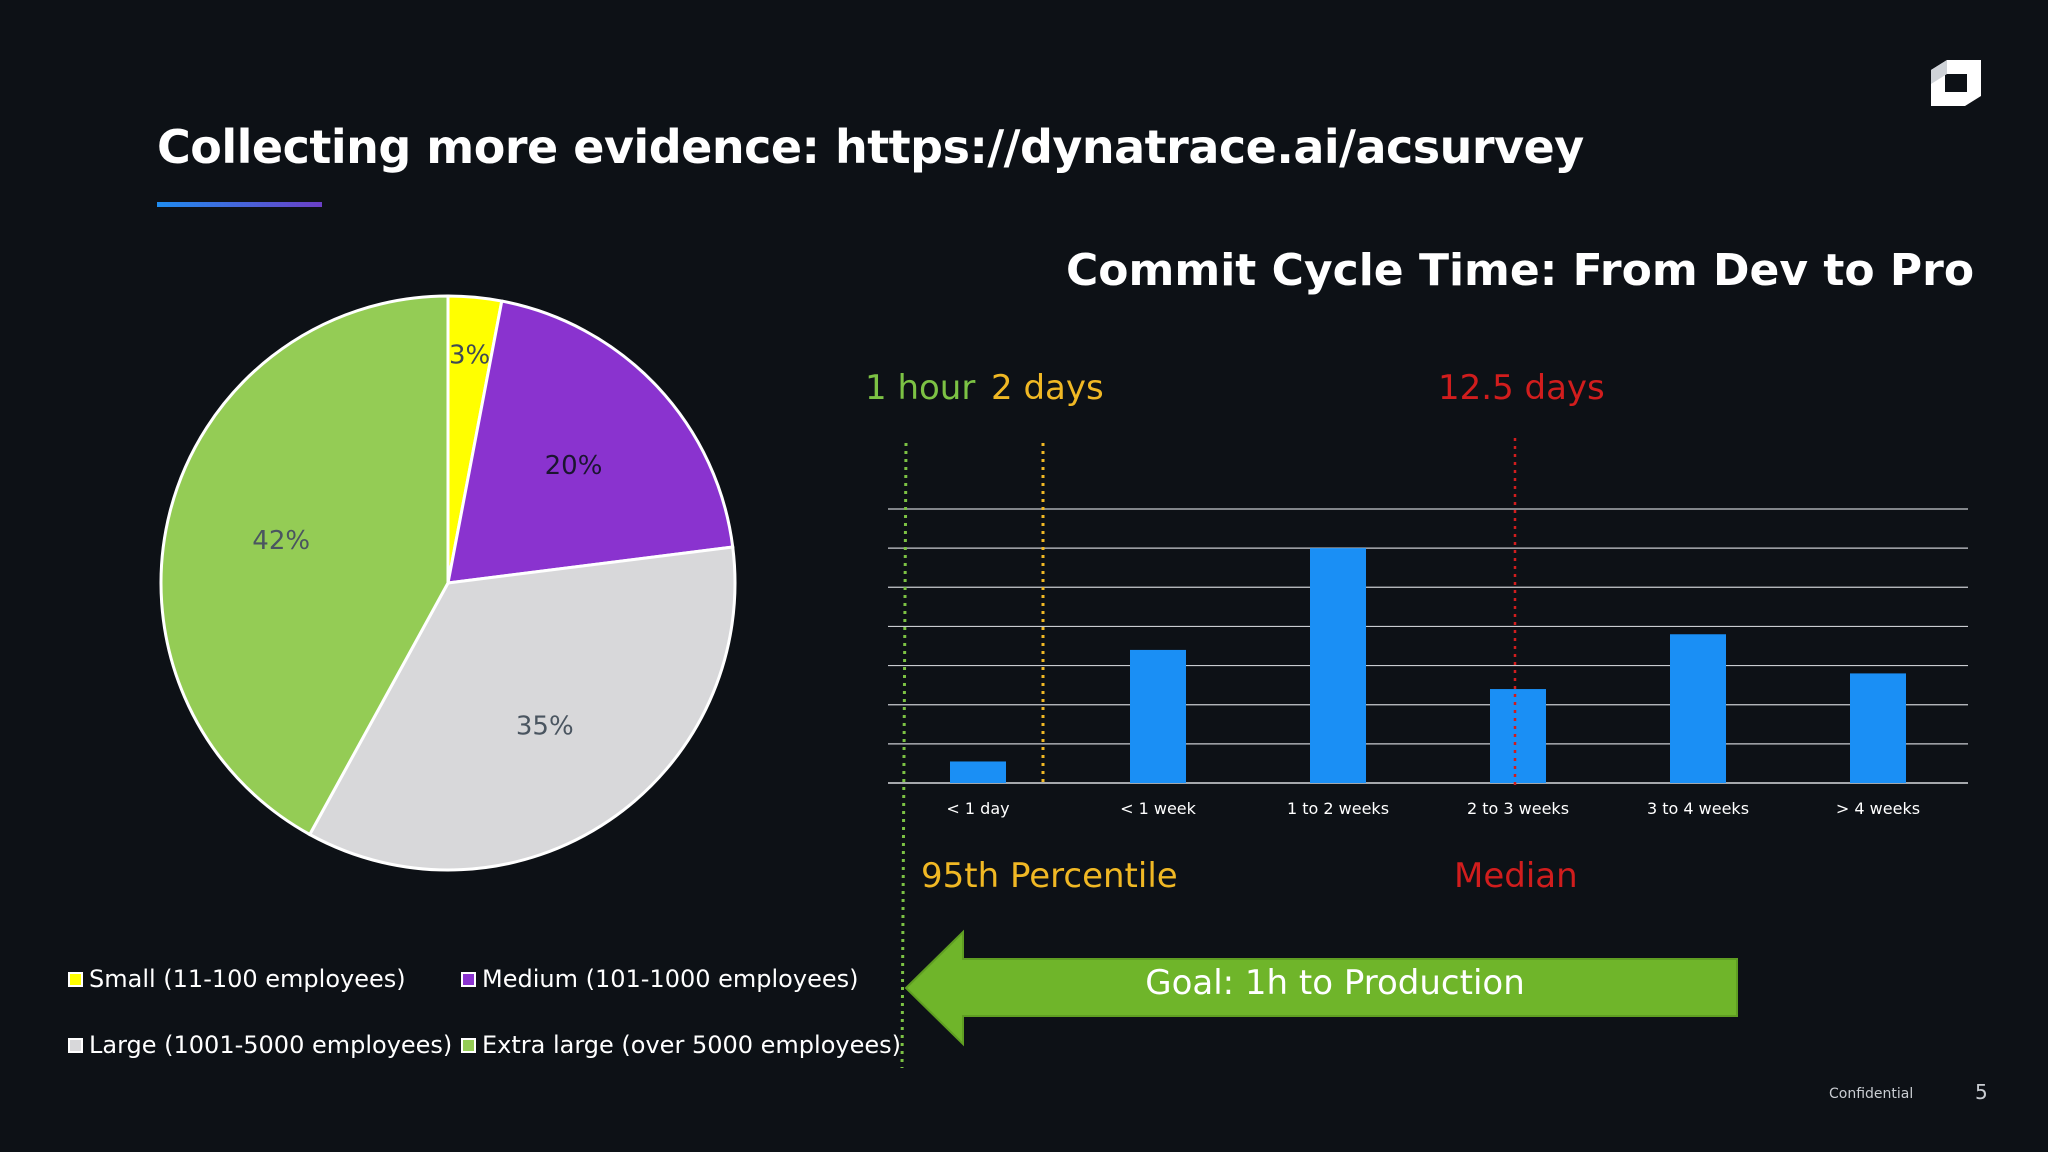 The image size is (2048, 1152). Describe the element at coordinates (977, 808) in the screenshot. I see `x-tick-label: < 1 day` at that location.